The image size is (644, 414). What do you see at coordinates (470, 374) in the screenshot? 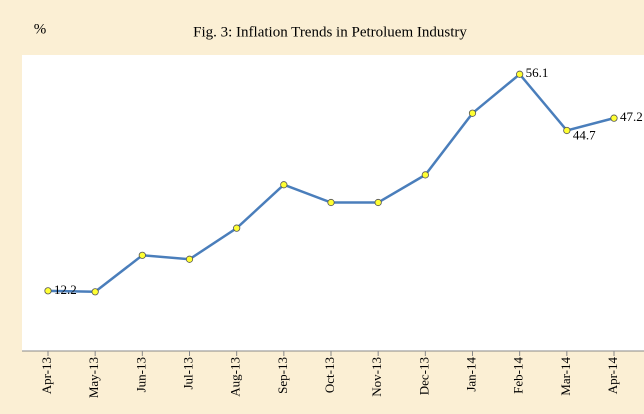
I see `x-tick-label: Jan-14` at bounding box center [470, 374].